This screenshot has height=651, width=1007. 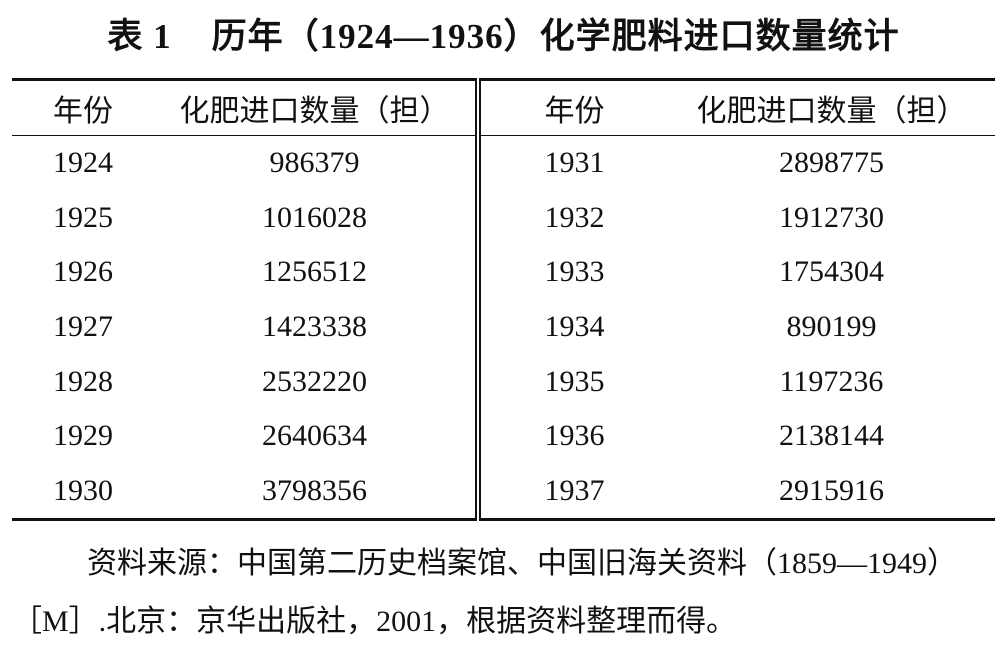 I want to click on table-cell: 1016028, so click(x=317, y=218).